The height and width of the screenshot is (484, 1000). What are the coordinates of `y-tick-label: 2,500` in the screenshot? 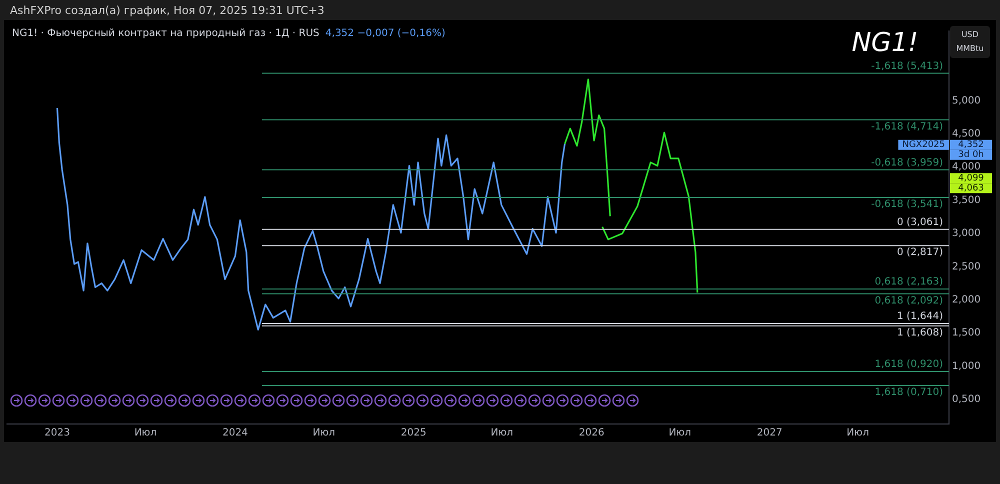 It's located at (966, 266).